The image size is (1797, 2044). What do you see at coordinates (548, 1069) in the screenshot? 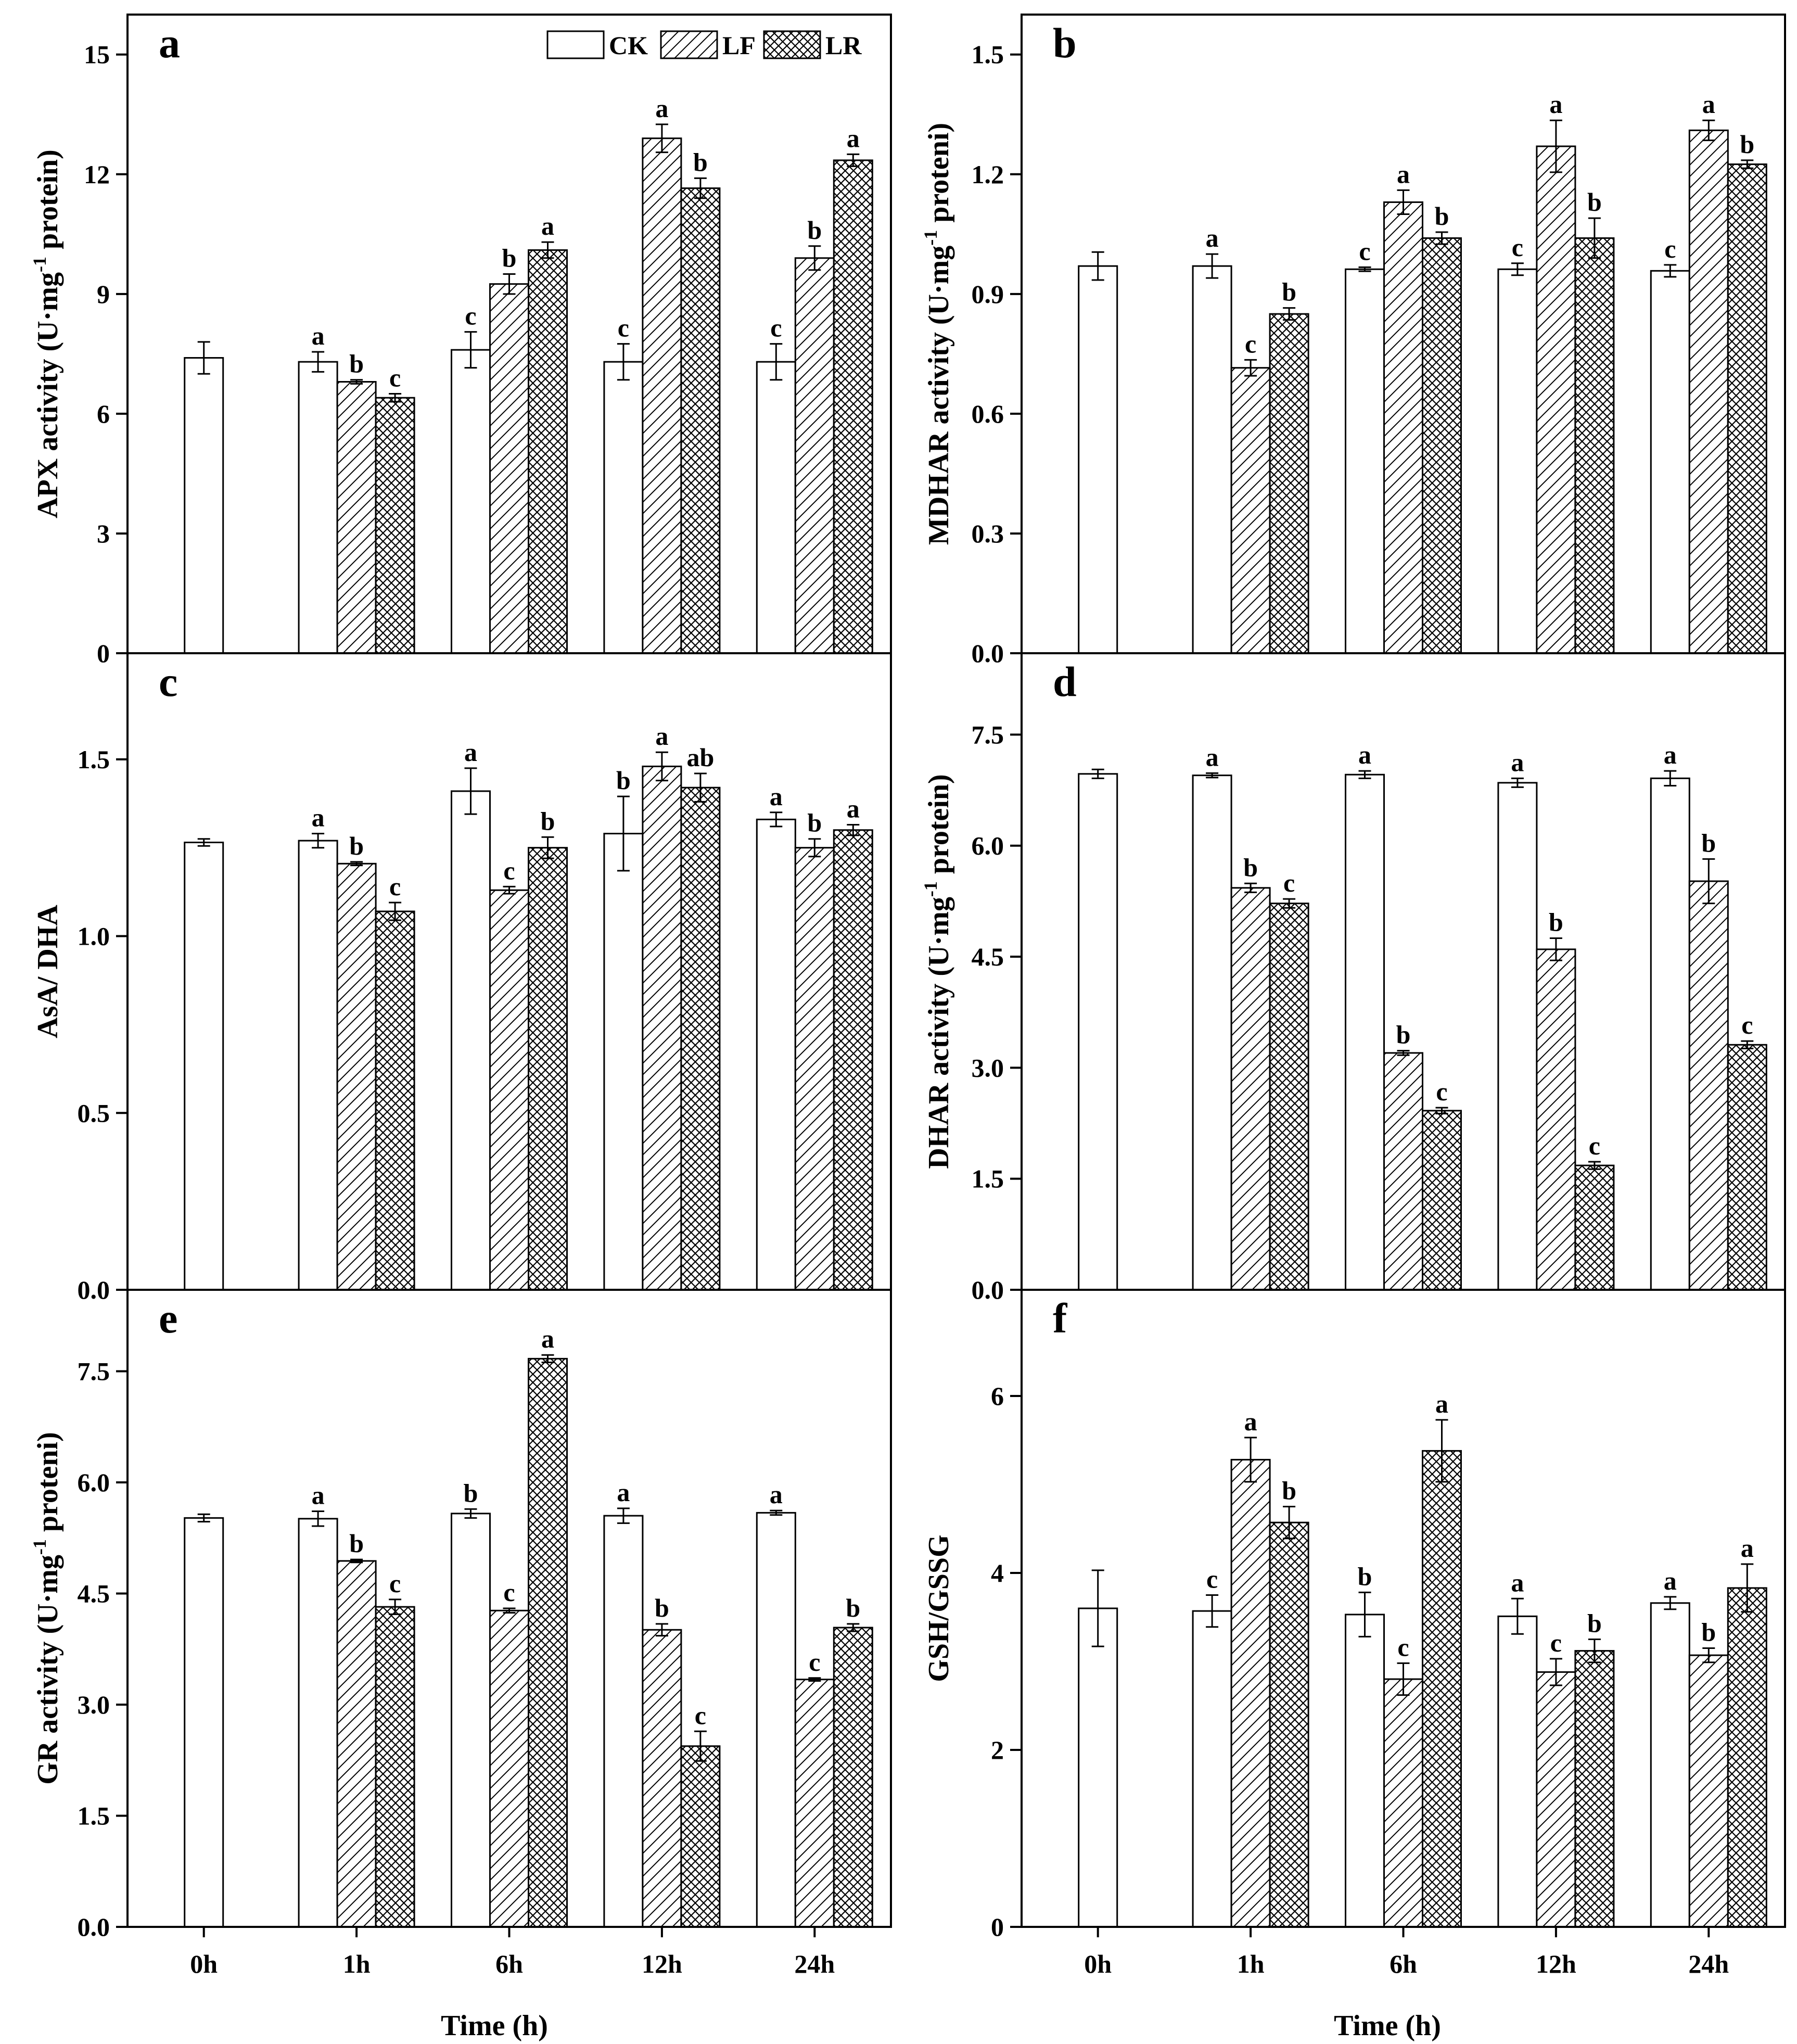
I see `bar-c-lr-6h` at bounding box center [548, 1069].